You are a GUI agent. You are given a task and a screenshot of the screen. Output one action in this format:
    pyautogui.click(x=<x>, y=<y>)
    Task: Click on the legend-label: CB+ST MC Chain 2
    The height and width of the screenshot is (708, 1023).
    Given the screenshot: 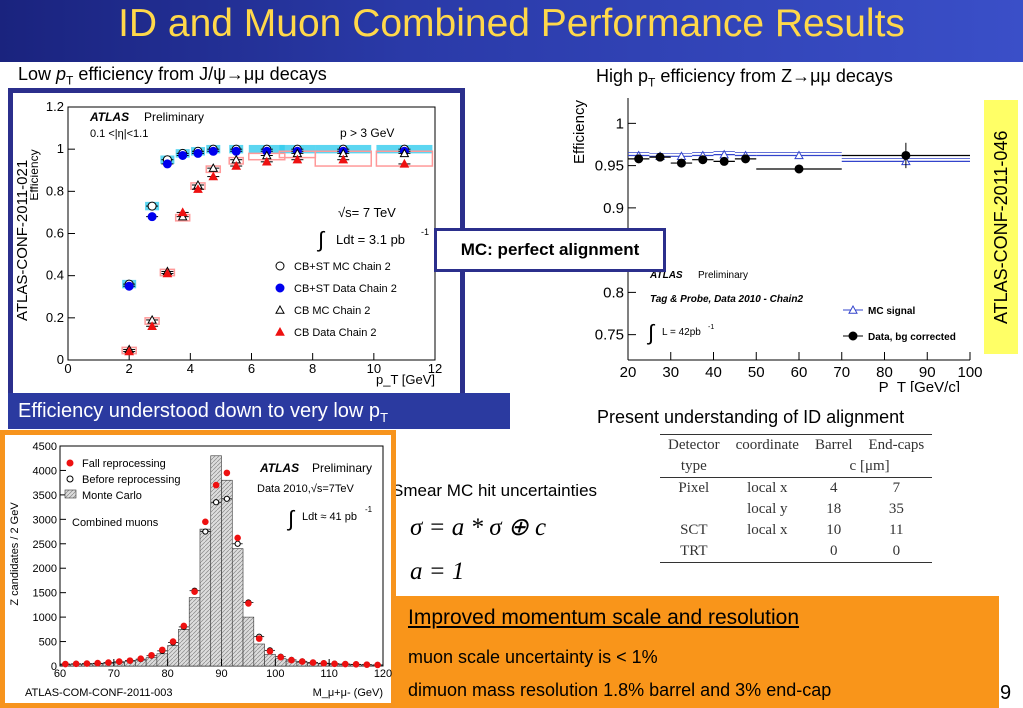 What is the action you would take?
    pyautogui.click(x=342, y=267)
    